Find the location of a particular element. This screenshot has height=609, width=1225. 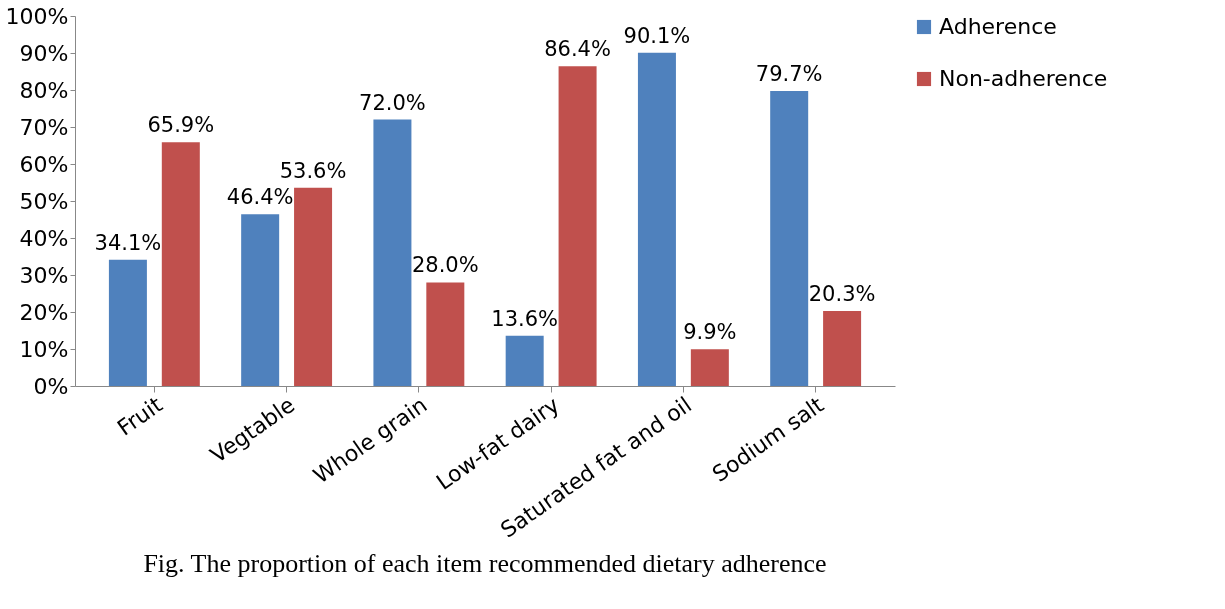

data-label: 65.9% is located at coordinates (181, 125).